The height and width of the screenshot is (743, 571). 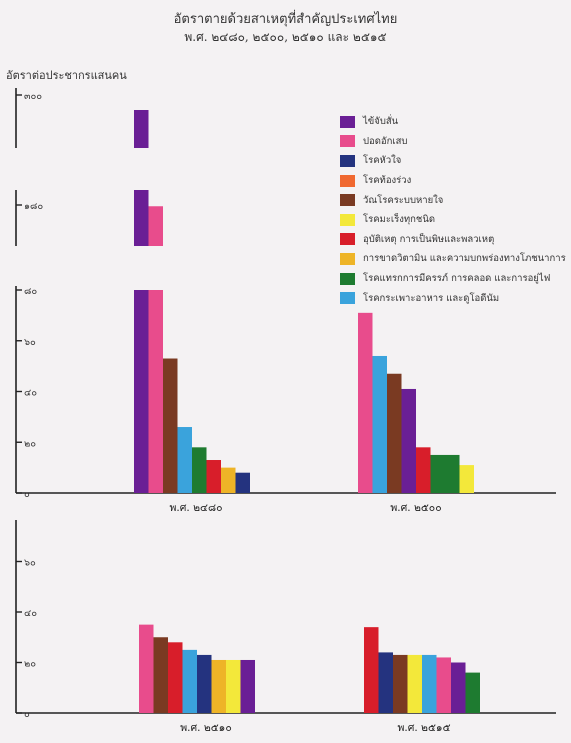 I want to click on x-group-label: พ.ศ. ๒๕๑๐, so click(x=206, y=728).